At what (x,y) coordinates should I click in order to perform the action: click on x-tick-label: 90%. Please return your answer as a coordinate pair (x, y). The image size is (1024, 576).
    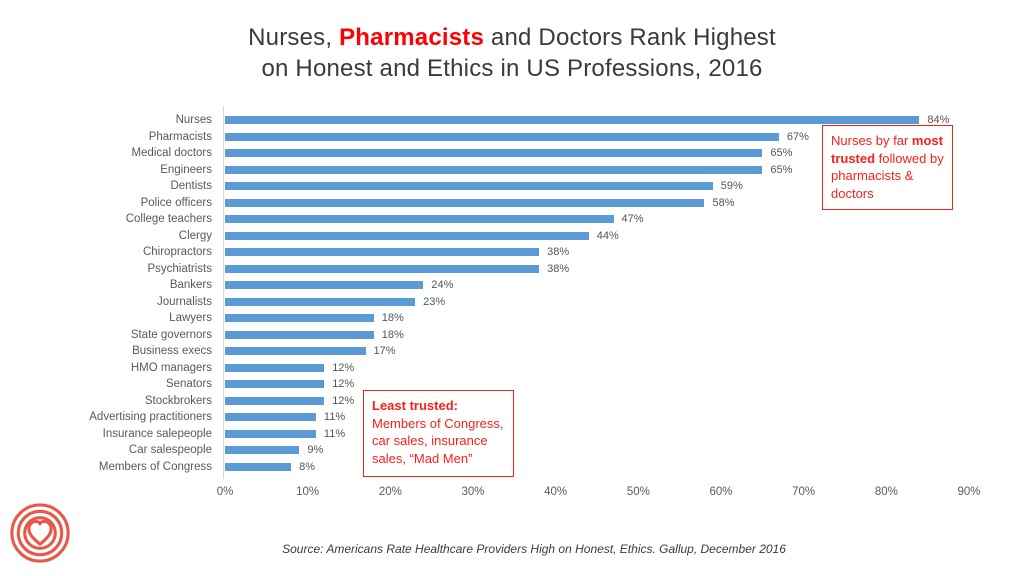
    Looking at the image, I should click on (969, 492).